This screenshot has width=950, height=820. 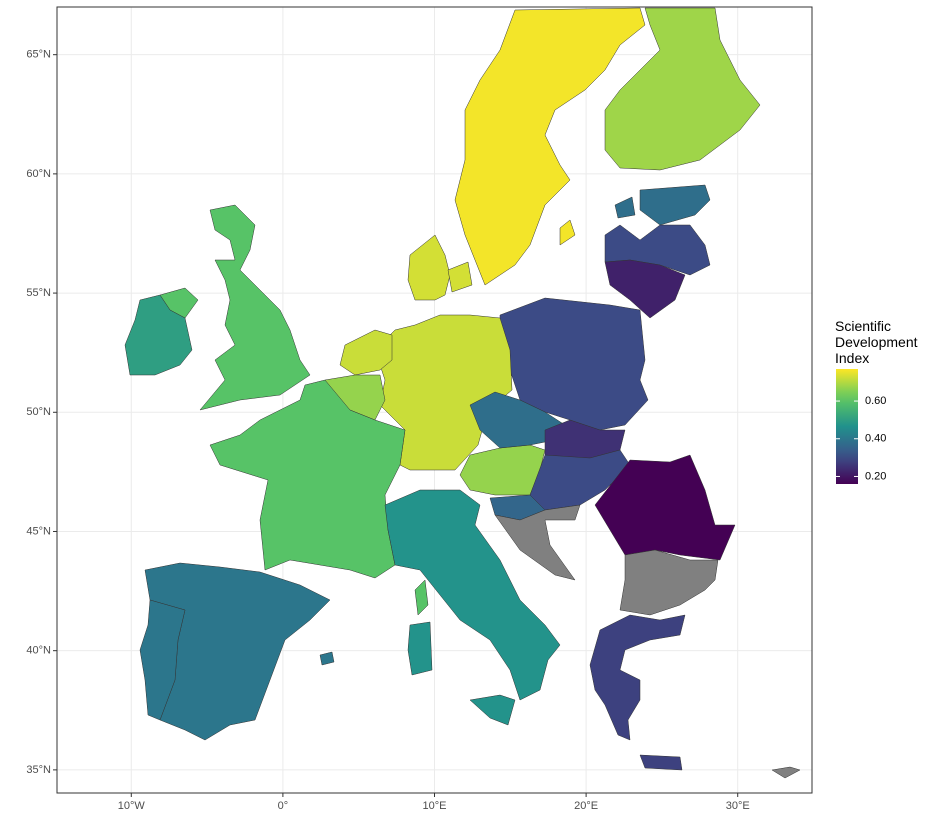 What do you see at coordinates (132, 806) in the screenshot?
I see `x-tick-label: 10°W` at bounding box center [132, 806].